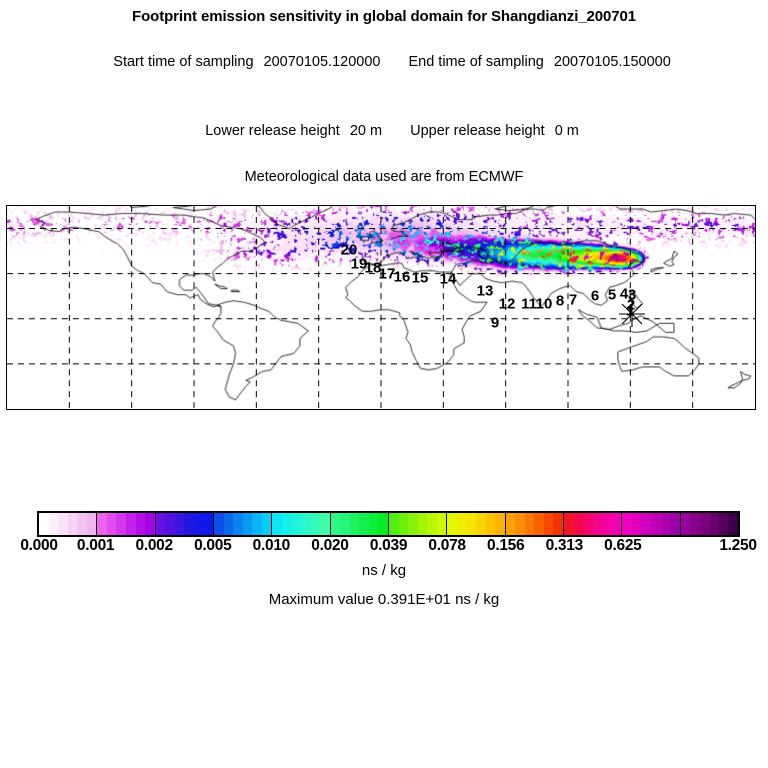  I want to click on trajectory-hour-label: 2, so click(631, 305).